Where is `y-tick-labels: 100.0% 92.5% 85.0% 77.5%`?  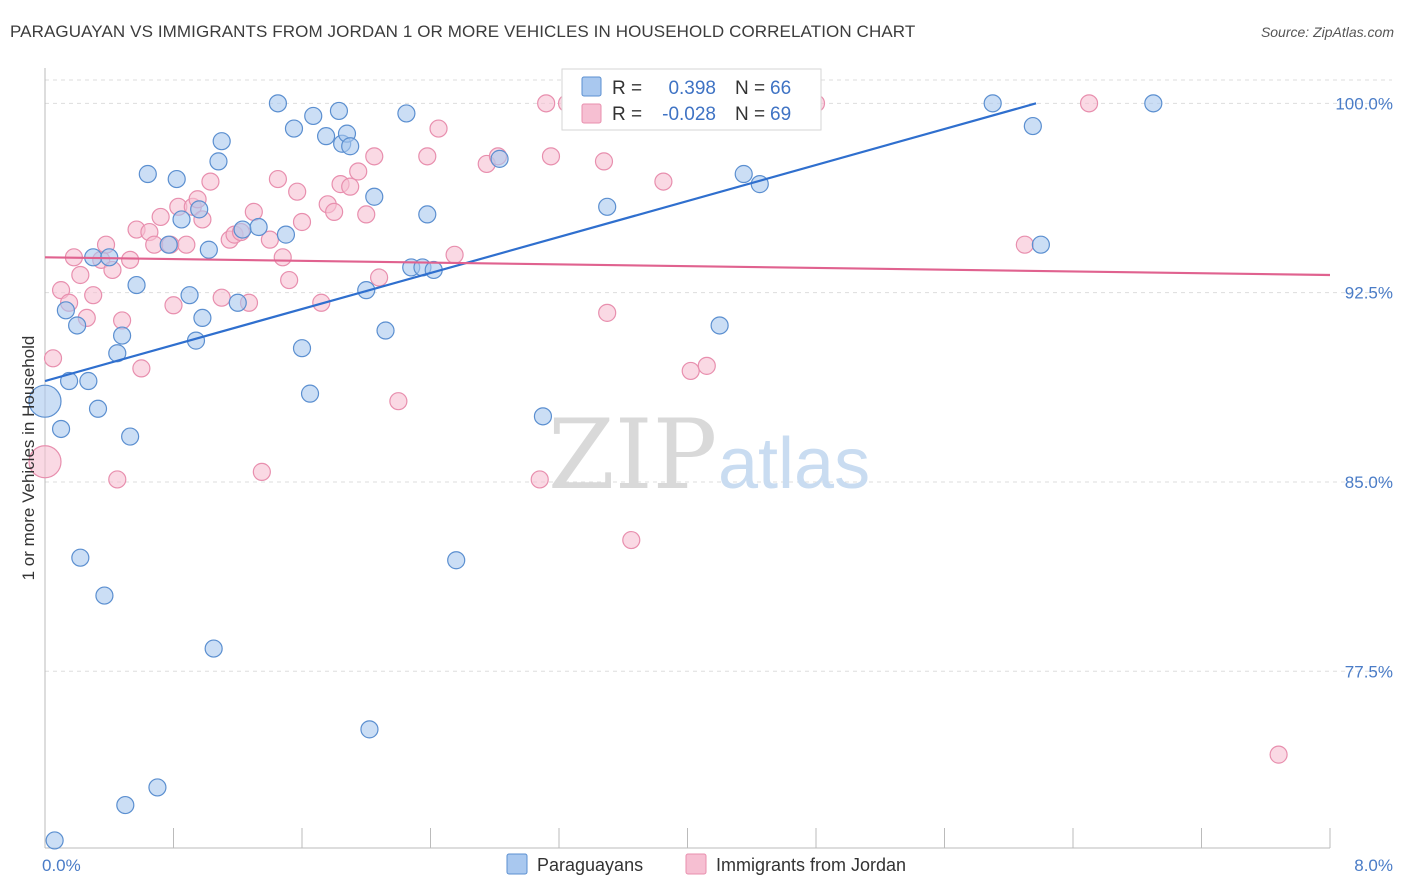 y-tick-labels: 100.0% 92.5% 85.0% 77.5% is located at coordinates (1364, 387).